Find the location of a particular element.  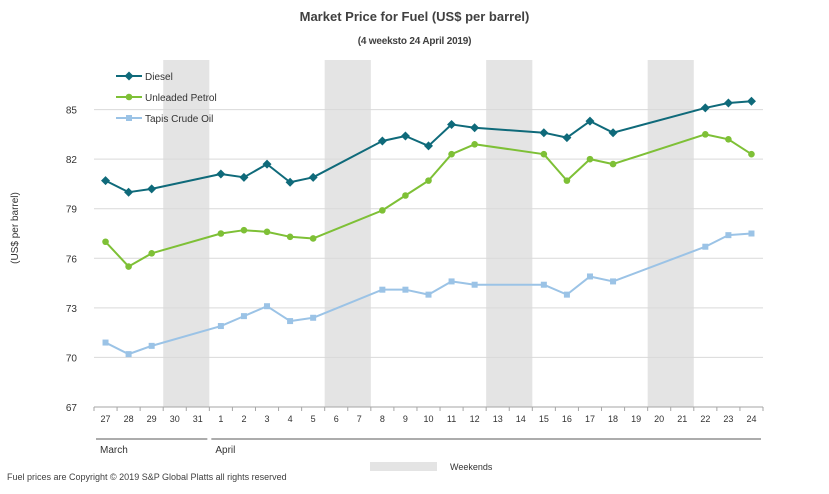

x-tick-label: 10 is located at coordinates (428, 419).